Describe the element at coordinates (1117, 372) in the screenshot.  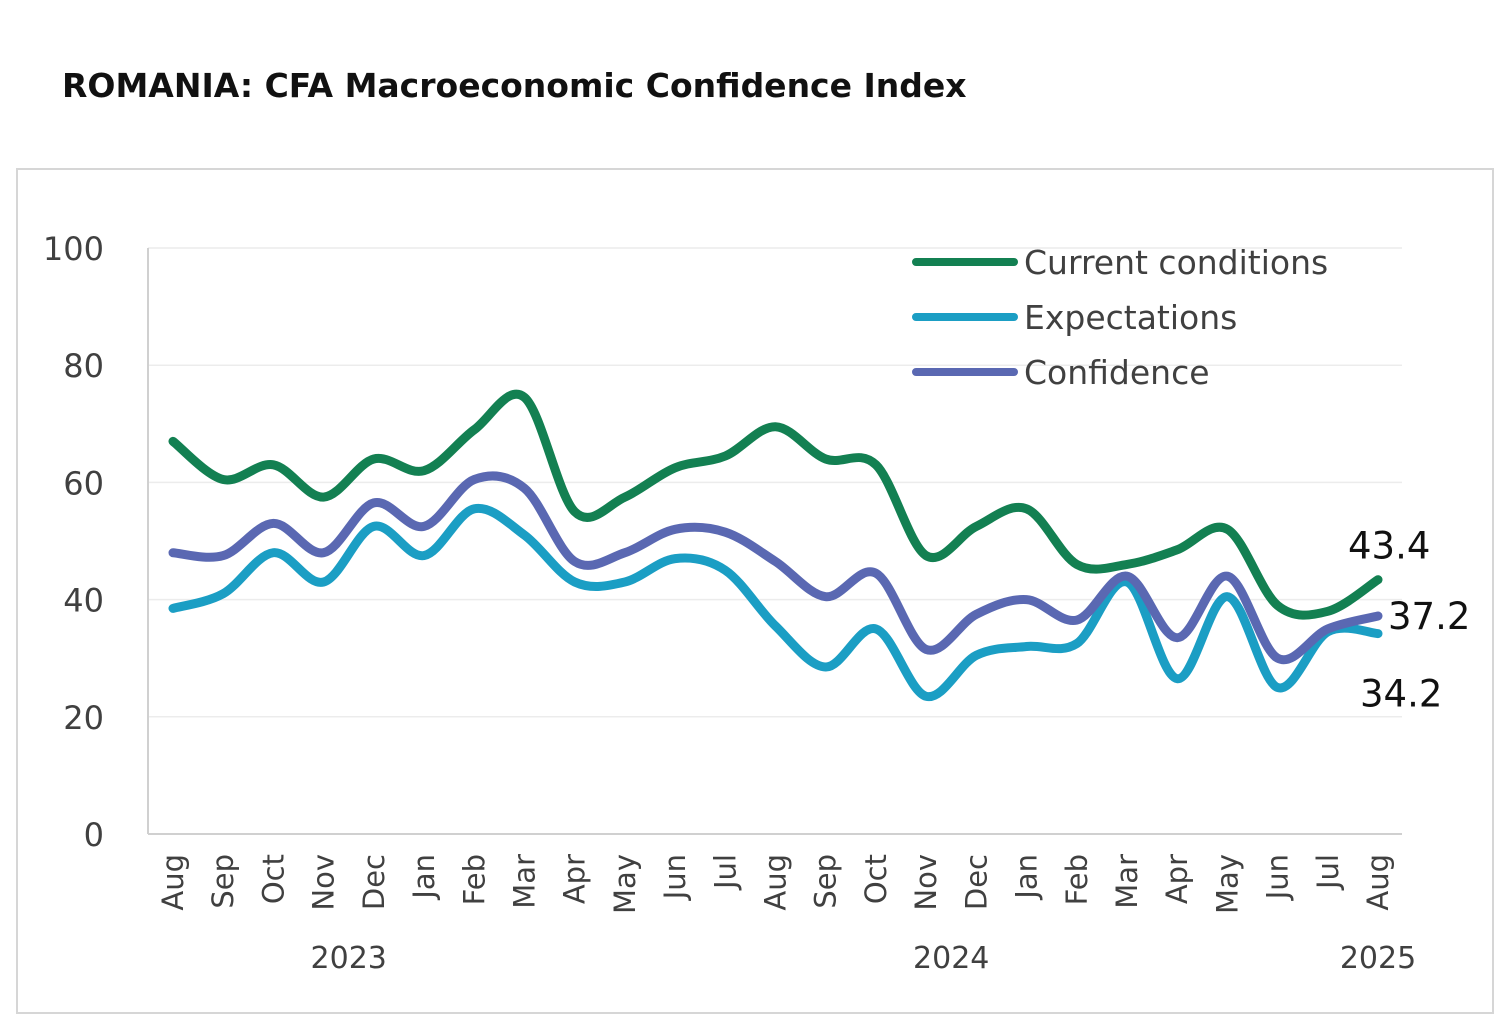
I see `legend-label-confidence: Confidence` at that location.